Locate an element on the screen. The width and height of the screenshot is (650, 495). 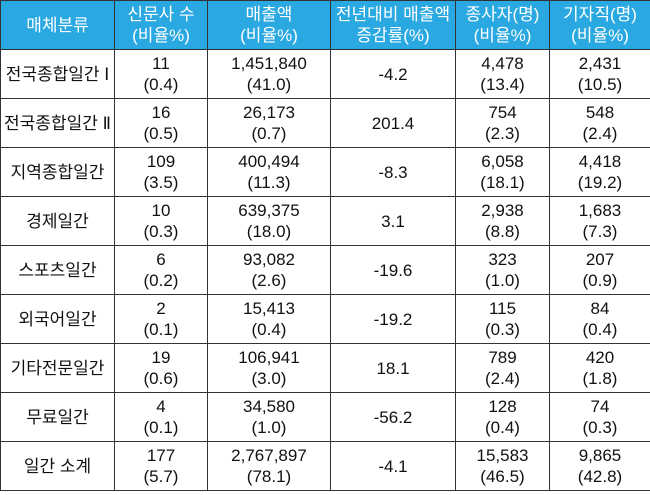
row-label: 전국종합일간 Ⅰ is located at coordinates (57, 74).